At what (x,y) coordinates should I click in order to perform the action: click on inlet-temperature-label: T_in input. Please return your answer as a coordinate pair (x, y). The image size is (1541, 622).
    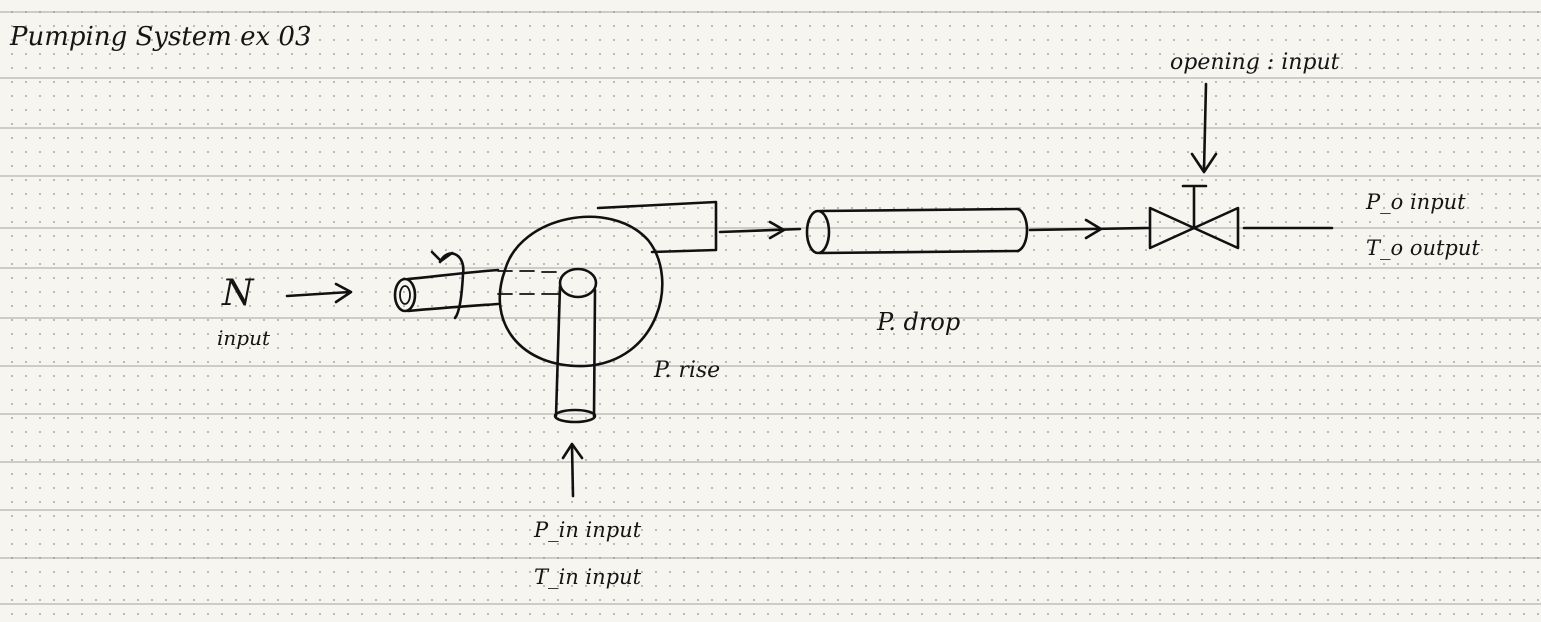
    Looking at the image, I should click on (588, 577).